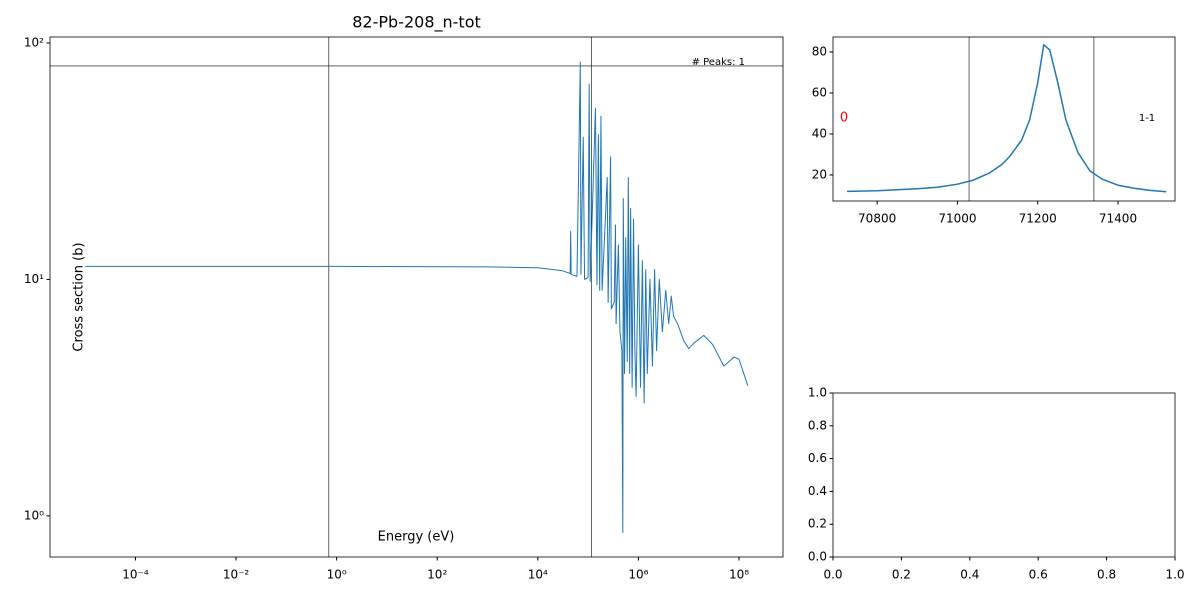  I want to click on chart-title: 82-Pb-208_n-tot, so click(416, 23).